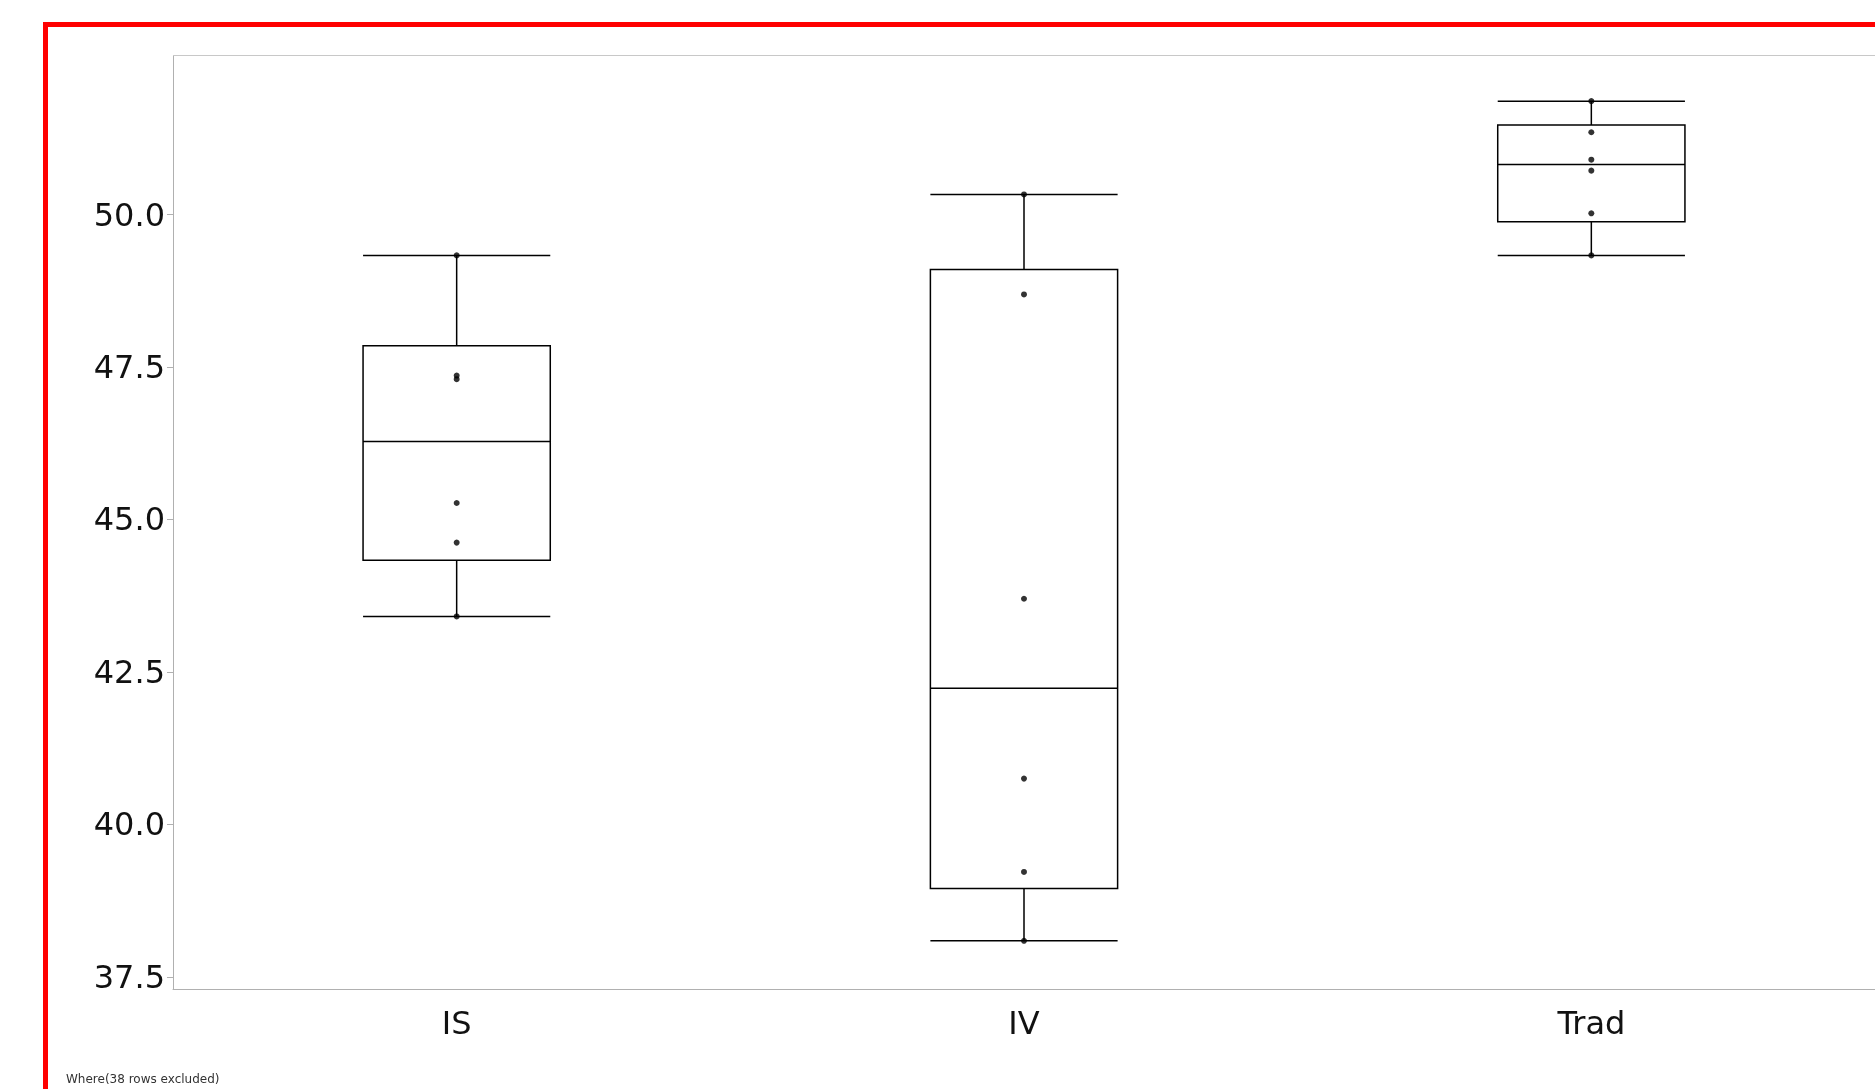 The image size is (1875, 1089). Describe the element at coordinates (129, 824) in the screenshot. I see `y-tick-label: 40.0` at that location.